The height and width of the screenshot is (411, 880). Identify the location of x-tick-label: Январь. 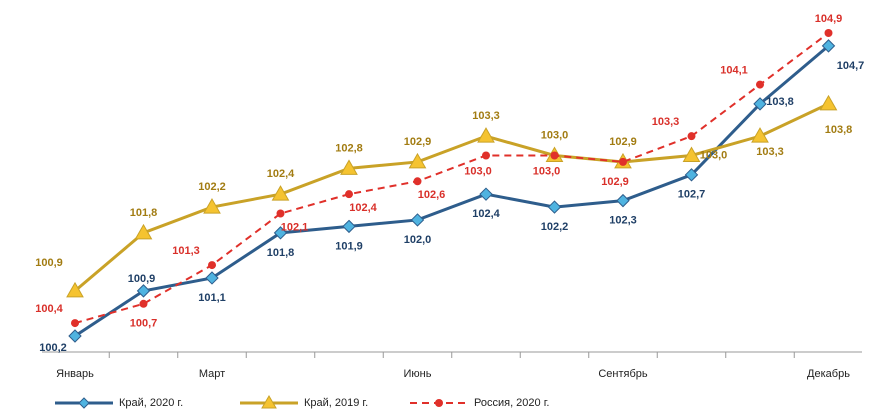
(75, 374).